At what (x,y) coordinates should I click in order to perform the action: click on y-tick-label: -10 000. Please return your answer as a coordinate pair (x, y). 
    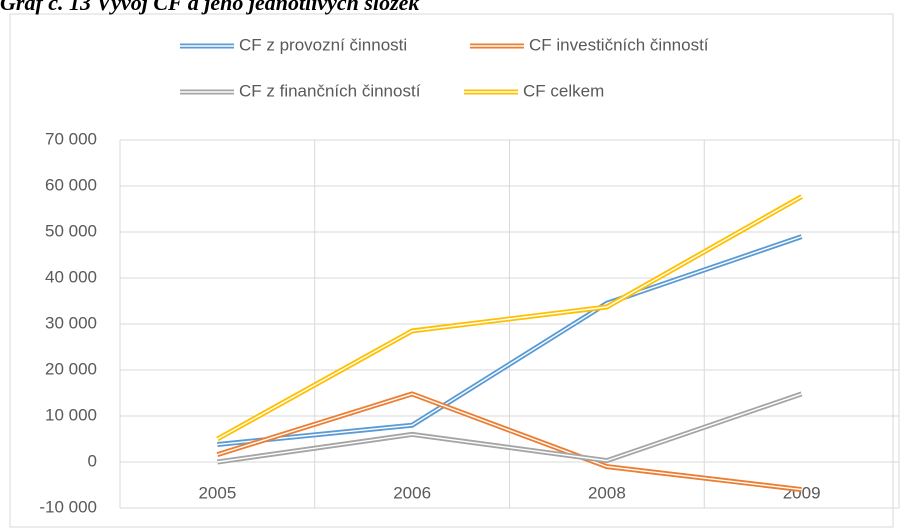
    Looking at the image, I should click on (68, 506).